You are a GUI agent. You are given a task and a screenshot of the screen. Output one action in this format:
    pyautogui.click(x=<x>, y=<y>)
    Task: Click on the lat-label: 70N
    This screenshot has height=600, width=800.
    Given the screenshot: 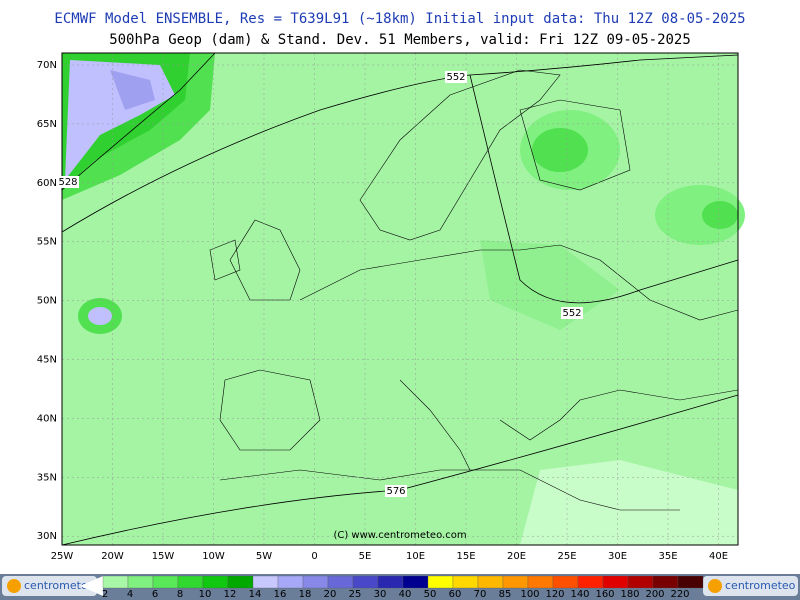 What is the action you would take?
    pyautogui.click(x=47, y=65)
    